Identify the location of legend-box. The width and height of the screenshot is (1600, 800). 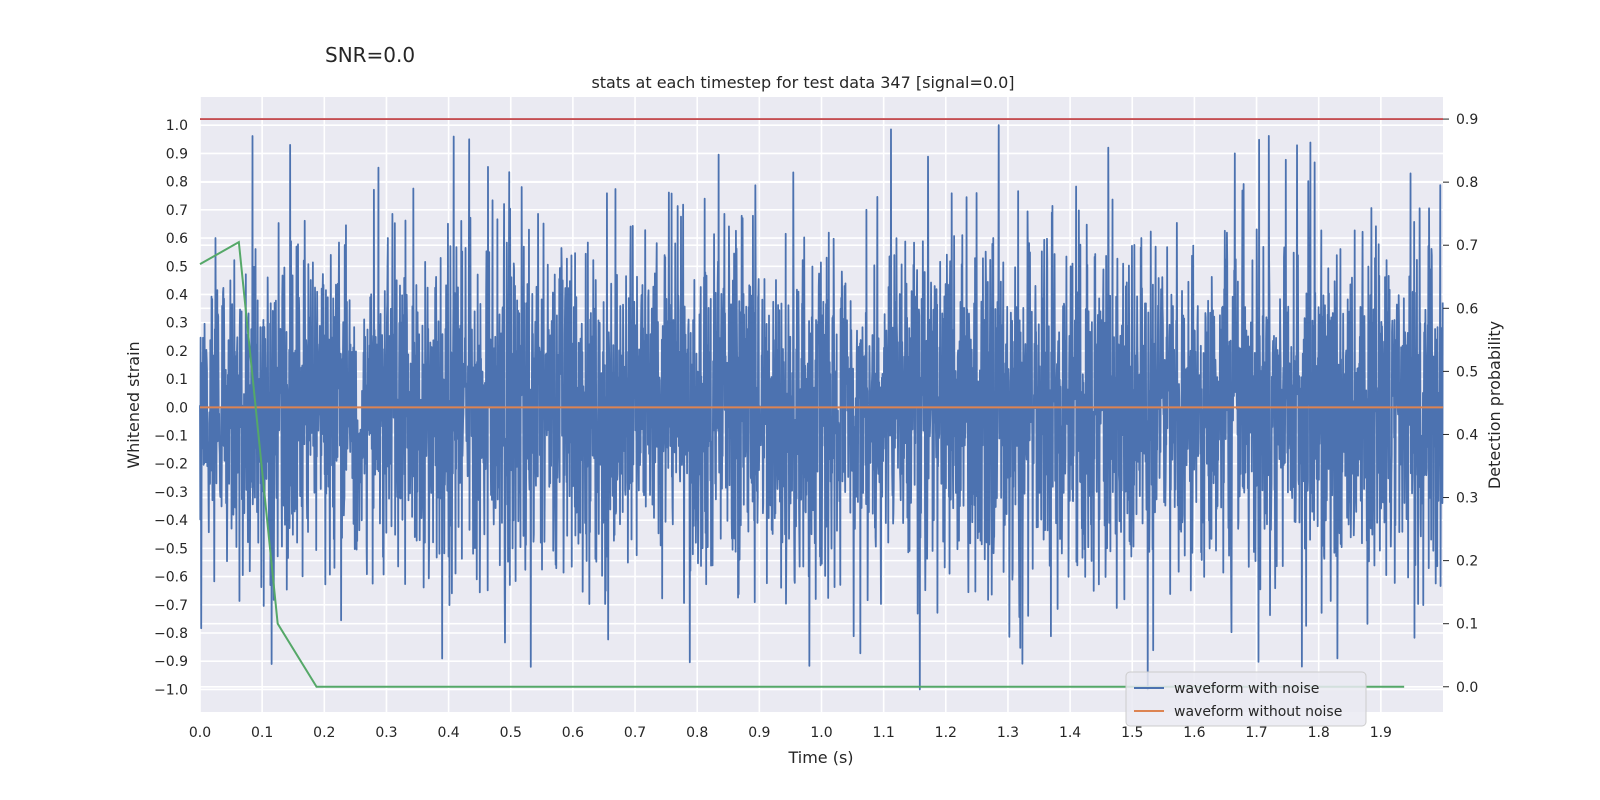
(1246, 699).